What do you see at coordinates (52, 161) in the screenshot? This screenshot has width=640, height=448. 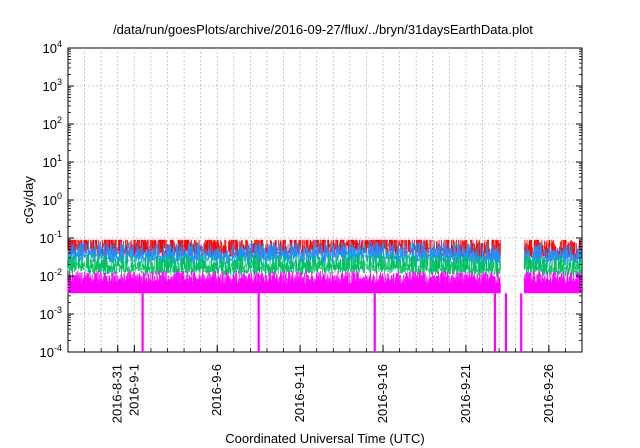 I see `y-tick-label: 10¹` at bounding box center [52, 161].